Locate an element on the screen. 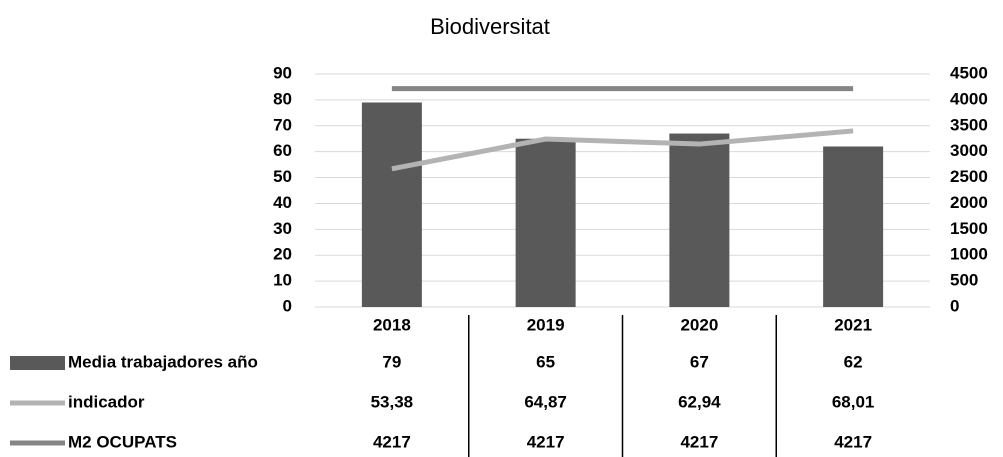 This screenshot has width=1003, height=457. y-tick-label: 10 is located at coordinates (282, 280).